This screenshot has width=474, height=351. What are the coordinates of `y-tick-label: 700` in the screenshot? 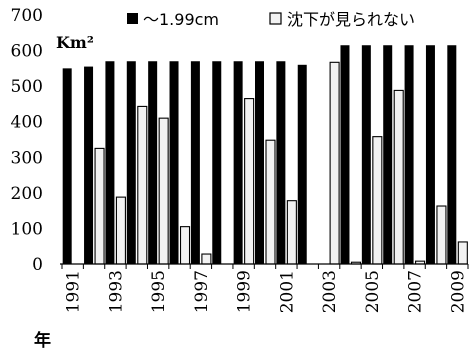 It's located at (27, 16).